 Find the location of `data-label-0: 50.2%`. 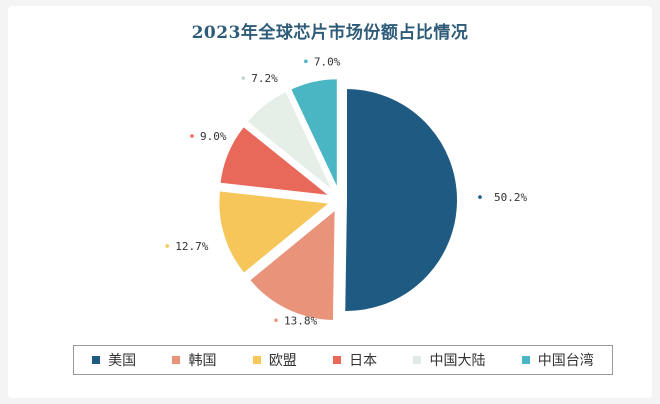

data-label-0: 50.2% is located at coordinates (510, 197).